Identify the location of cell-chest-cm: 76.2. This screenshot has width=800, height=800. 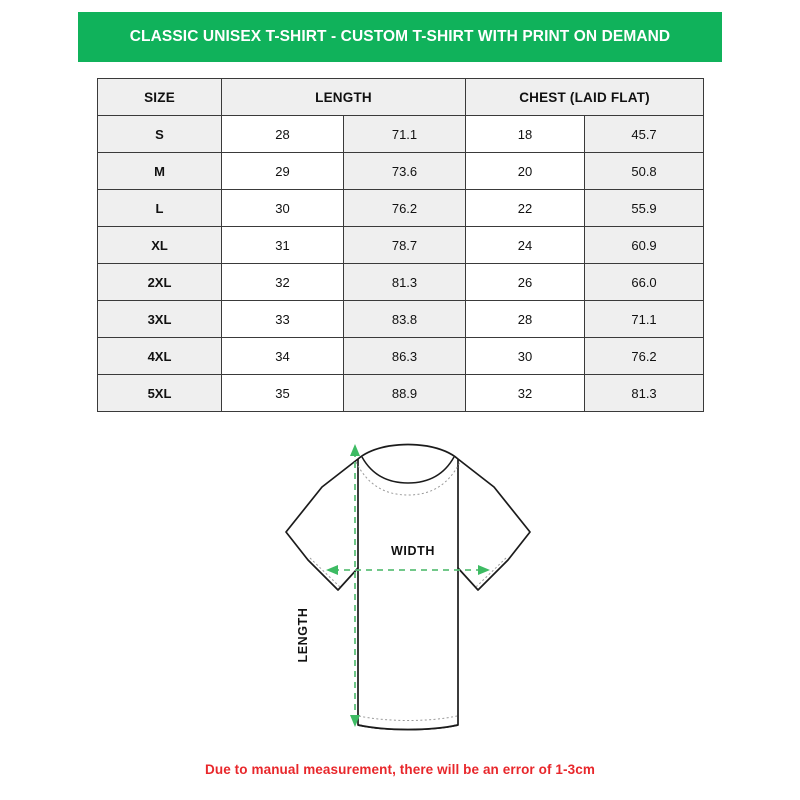
(644, 356).